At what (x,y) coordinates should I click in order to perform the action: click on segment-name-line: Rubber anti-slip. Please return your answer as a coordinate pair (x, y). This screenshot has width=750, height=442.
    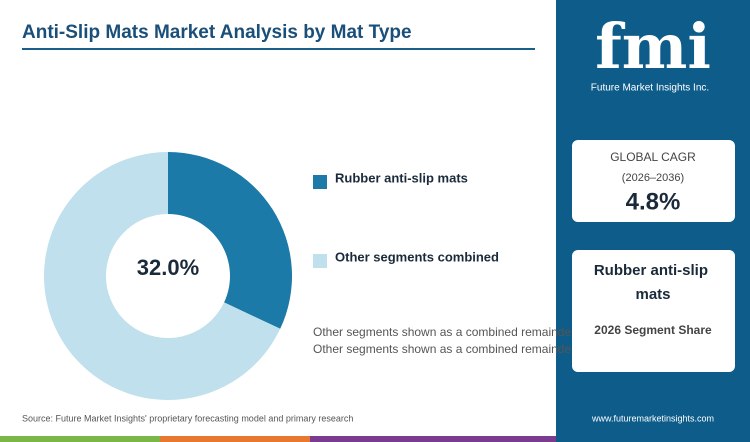
    Looking at the image, I should click on (651, 270).